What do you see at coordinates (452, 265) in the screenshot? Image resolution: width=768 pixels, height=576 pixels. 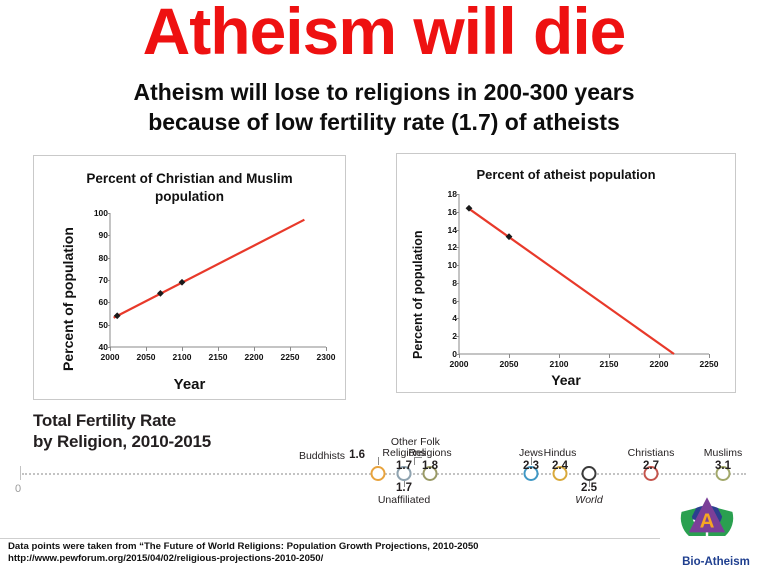 I see `chart-ytick-atheist-5: 10` at bounding box center [452, 265].